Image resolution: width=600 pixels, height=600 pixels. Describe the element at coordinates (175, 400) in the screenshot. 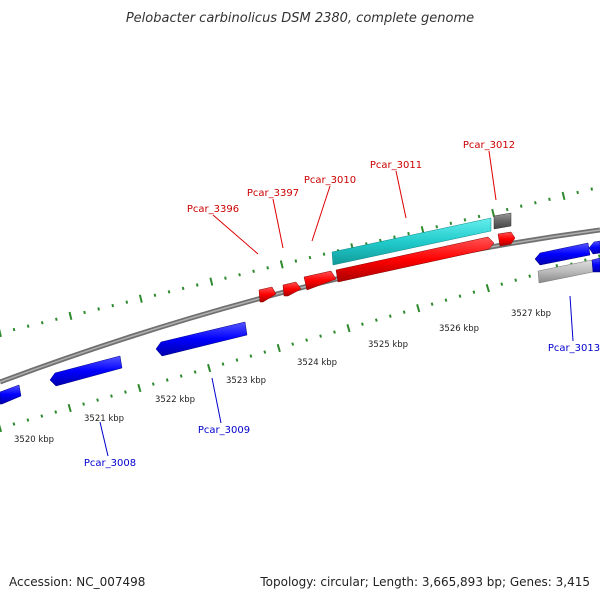

I see `scale-label: 3522 kbp` at that location.